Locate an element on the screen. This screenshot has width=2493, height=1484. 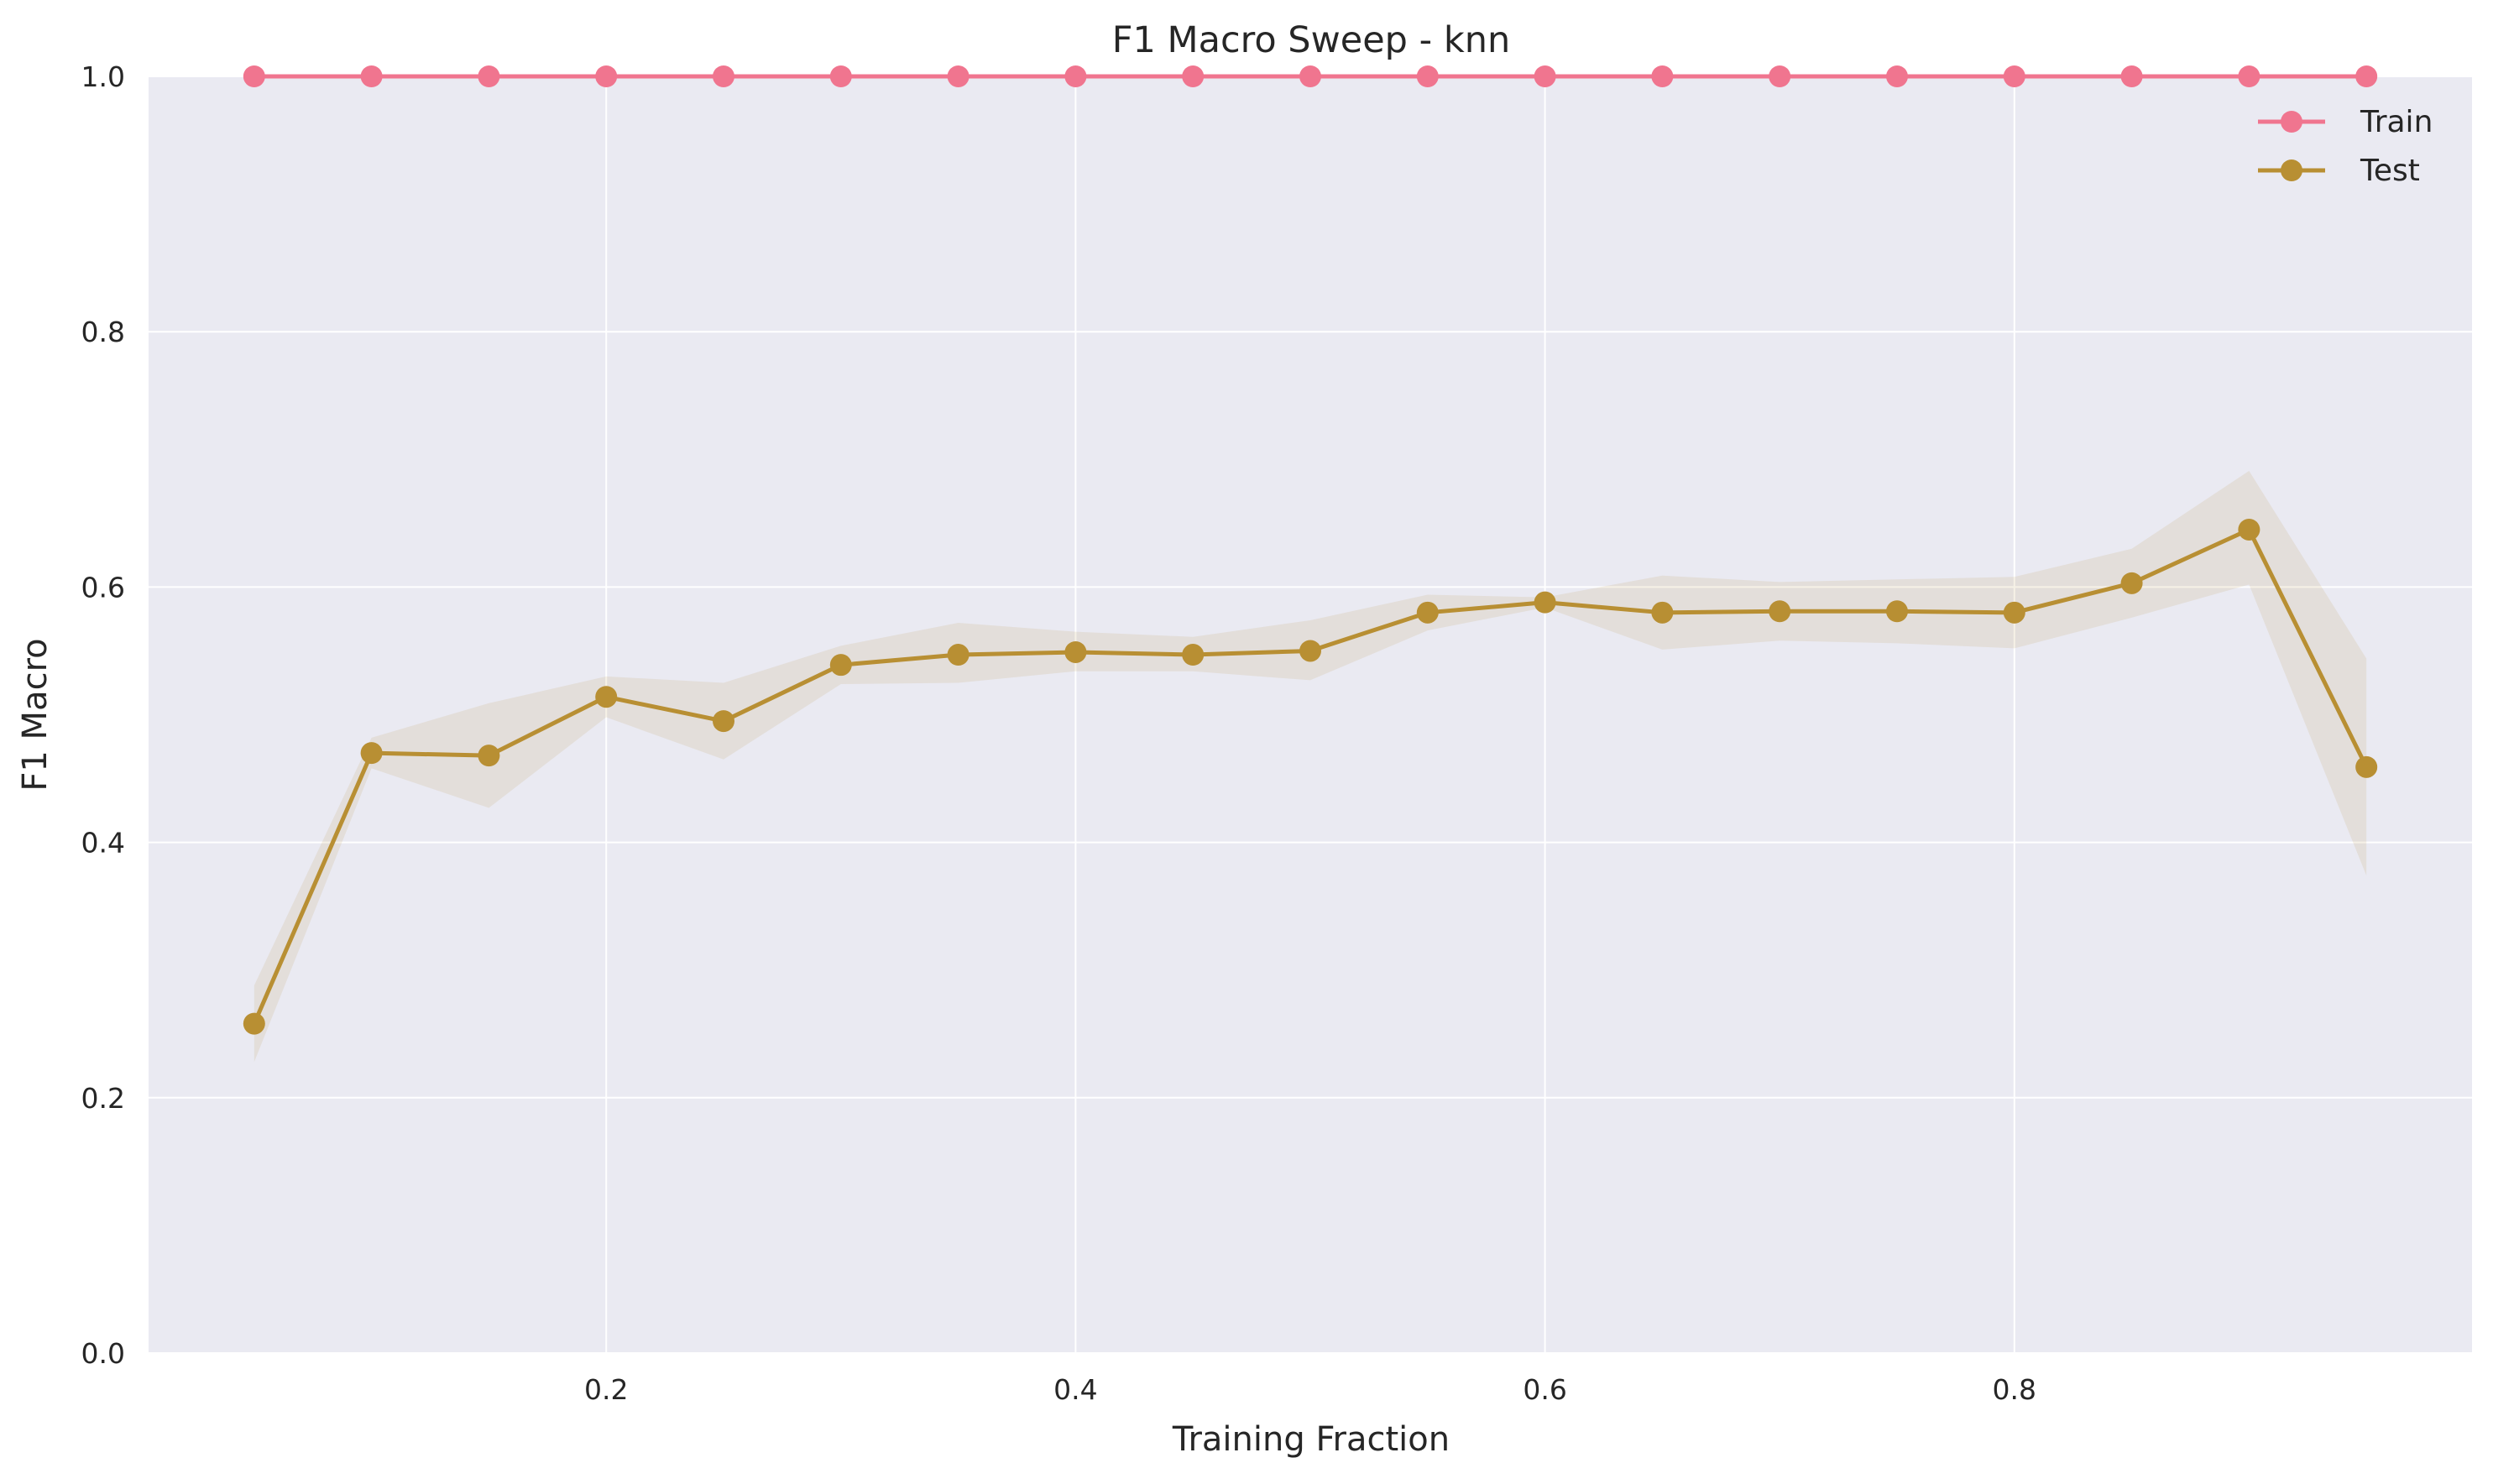
y-tick-label: 0.0 is located at coordinates (103, 1353).